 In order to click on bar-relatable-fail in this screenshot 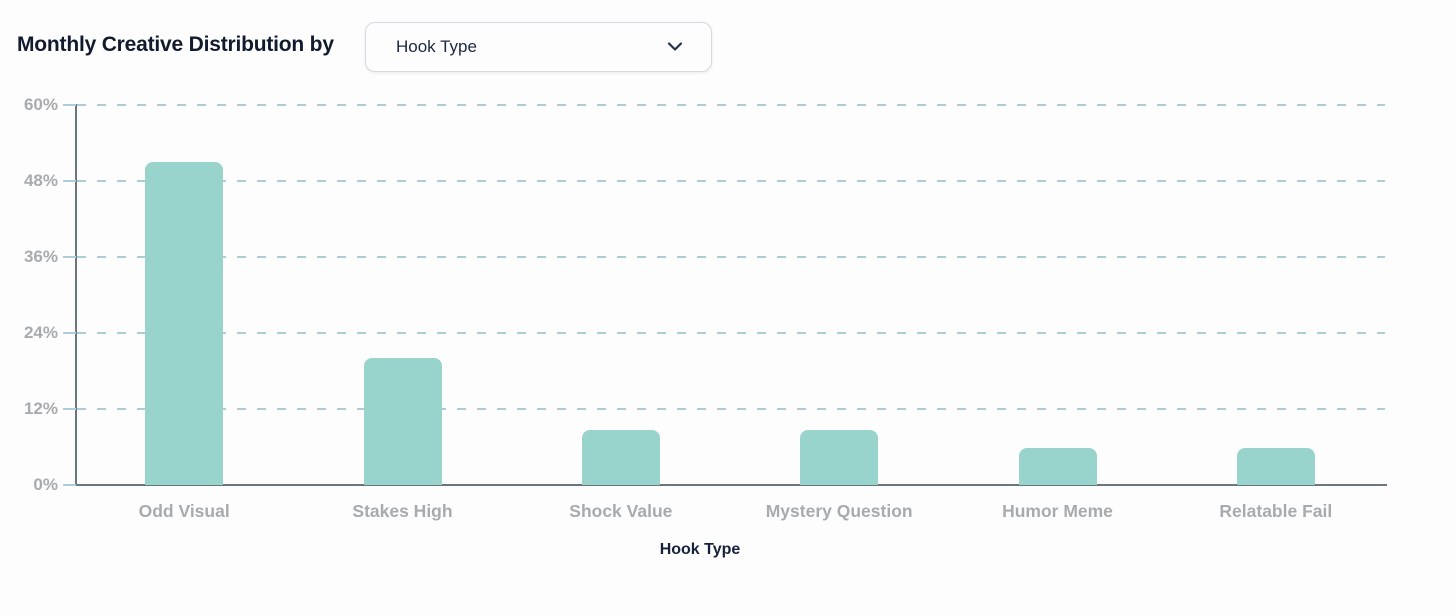, I will do `click(1275, 466)`.